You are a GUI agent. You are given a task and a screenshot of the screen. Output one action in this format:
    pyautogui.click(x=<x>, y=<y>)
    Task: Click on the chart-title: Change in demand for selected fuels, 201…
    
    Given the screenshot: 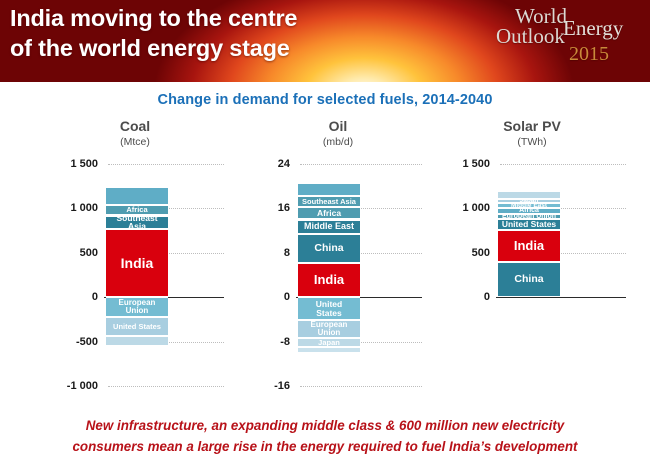 What is the action you would take?
    pyautogui.click(x=325, y=100)
    